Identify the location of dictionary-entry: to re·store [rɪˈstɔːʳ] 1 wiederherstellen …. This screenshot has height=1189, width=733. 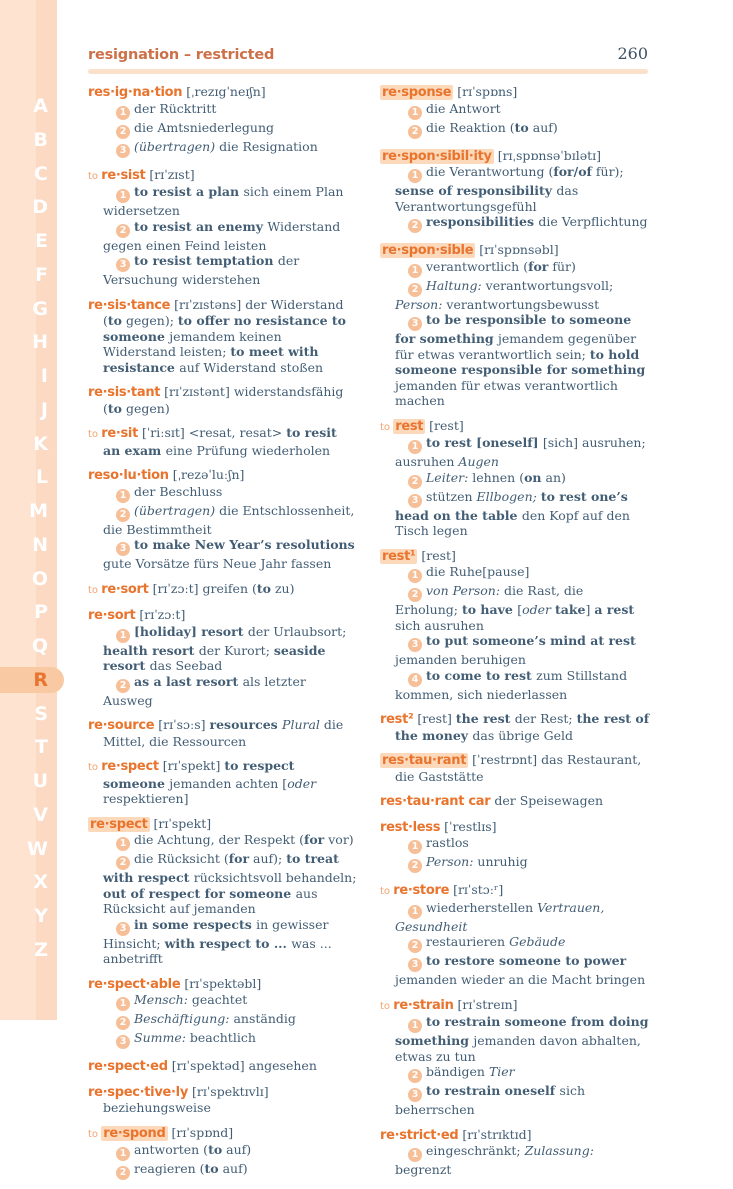
(515, 935).